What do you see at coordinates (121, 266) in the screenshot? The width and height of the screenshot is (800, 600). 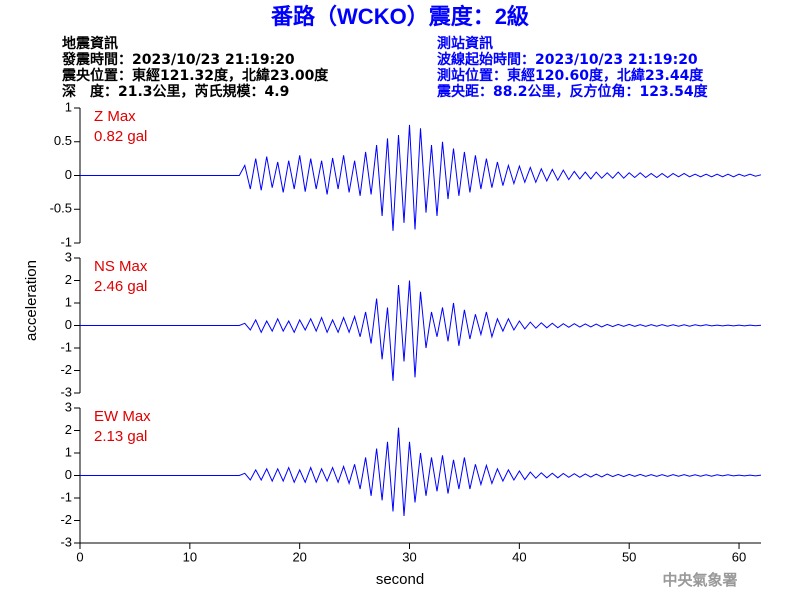 I see `trace-label: NS Max` at bounding box center [121, 266].